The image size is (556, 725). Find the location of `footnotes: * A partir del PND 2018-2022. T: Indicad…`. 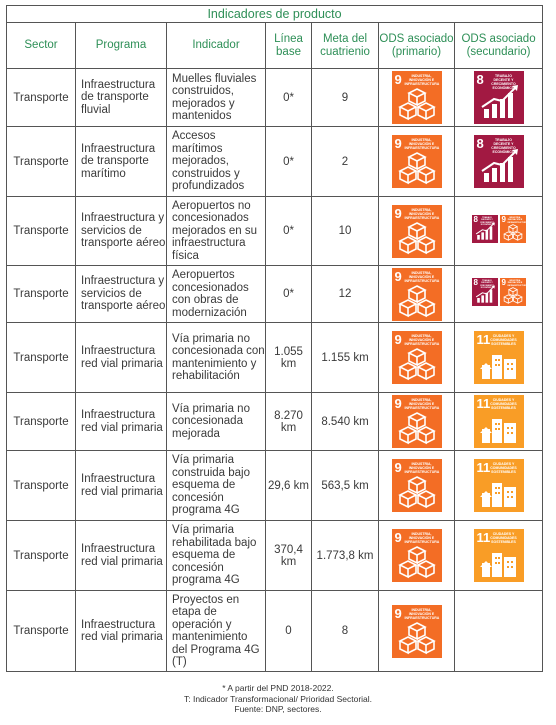

footnotes: * A partir del PND 2018-2022. T: Indicad… is located at coordinates (278, 699).